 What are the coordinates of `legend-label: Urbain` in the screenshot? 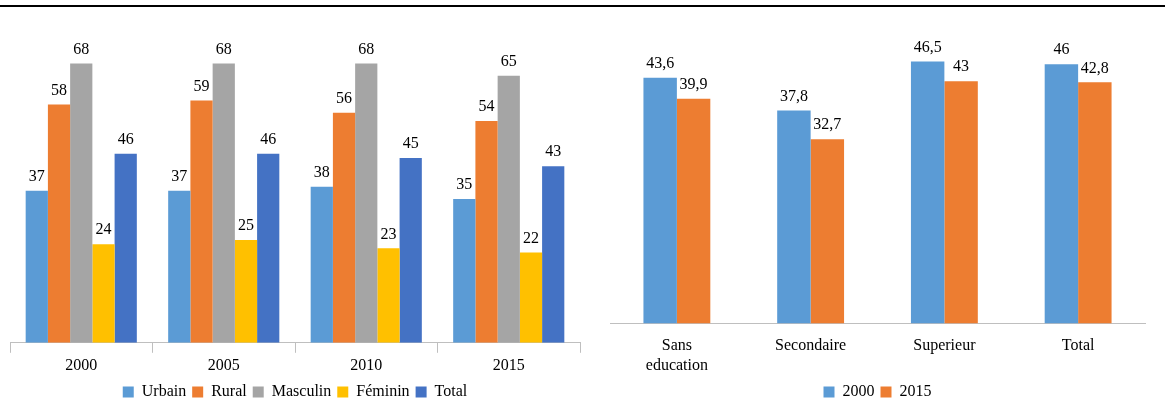 It's located at (164, 391).